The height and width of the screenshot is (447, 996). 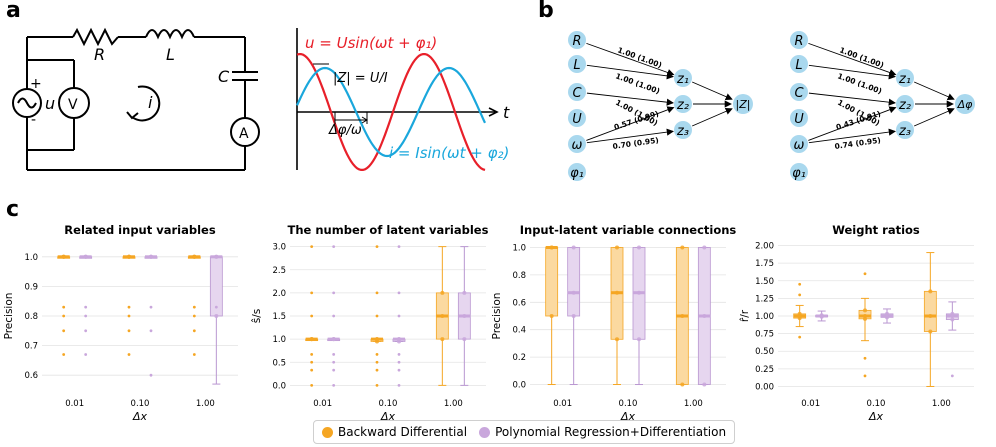 I want to click on x-tick-label: 0.01, so click(x=322, y=404).